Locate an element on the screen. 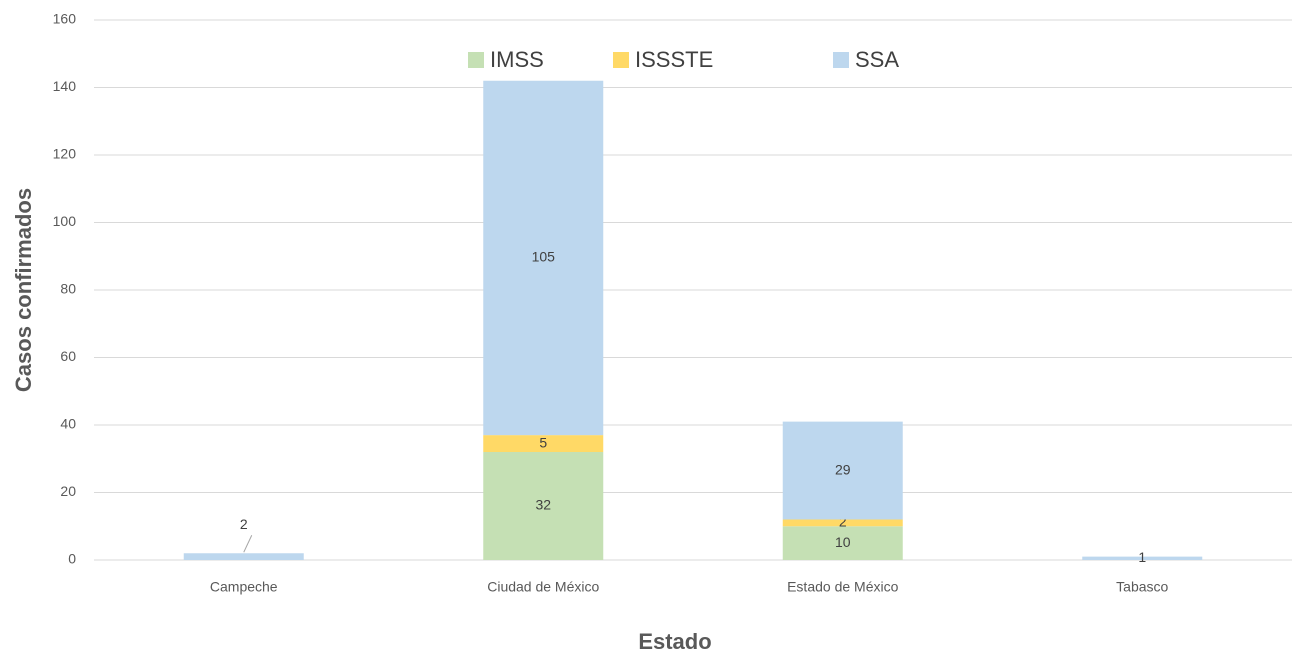 The height and width of the screenshot is (656, 1293). y-tick-label: 160 is located at coordinates (65, 19).